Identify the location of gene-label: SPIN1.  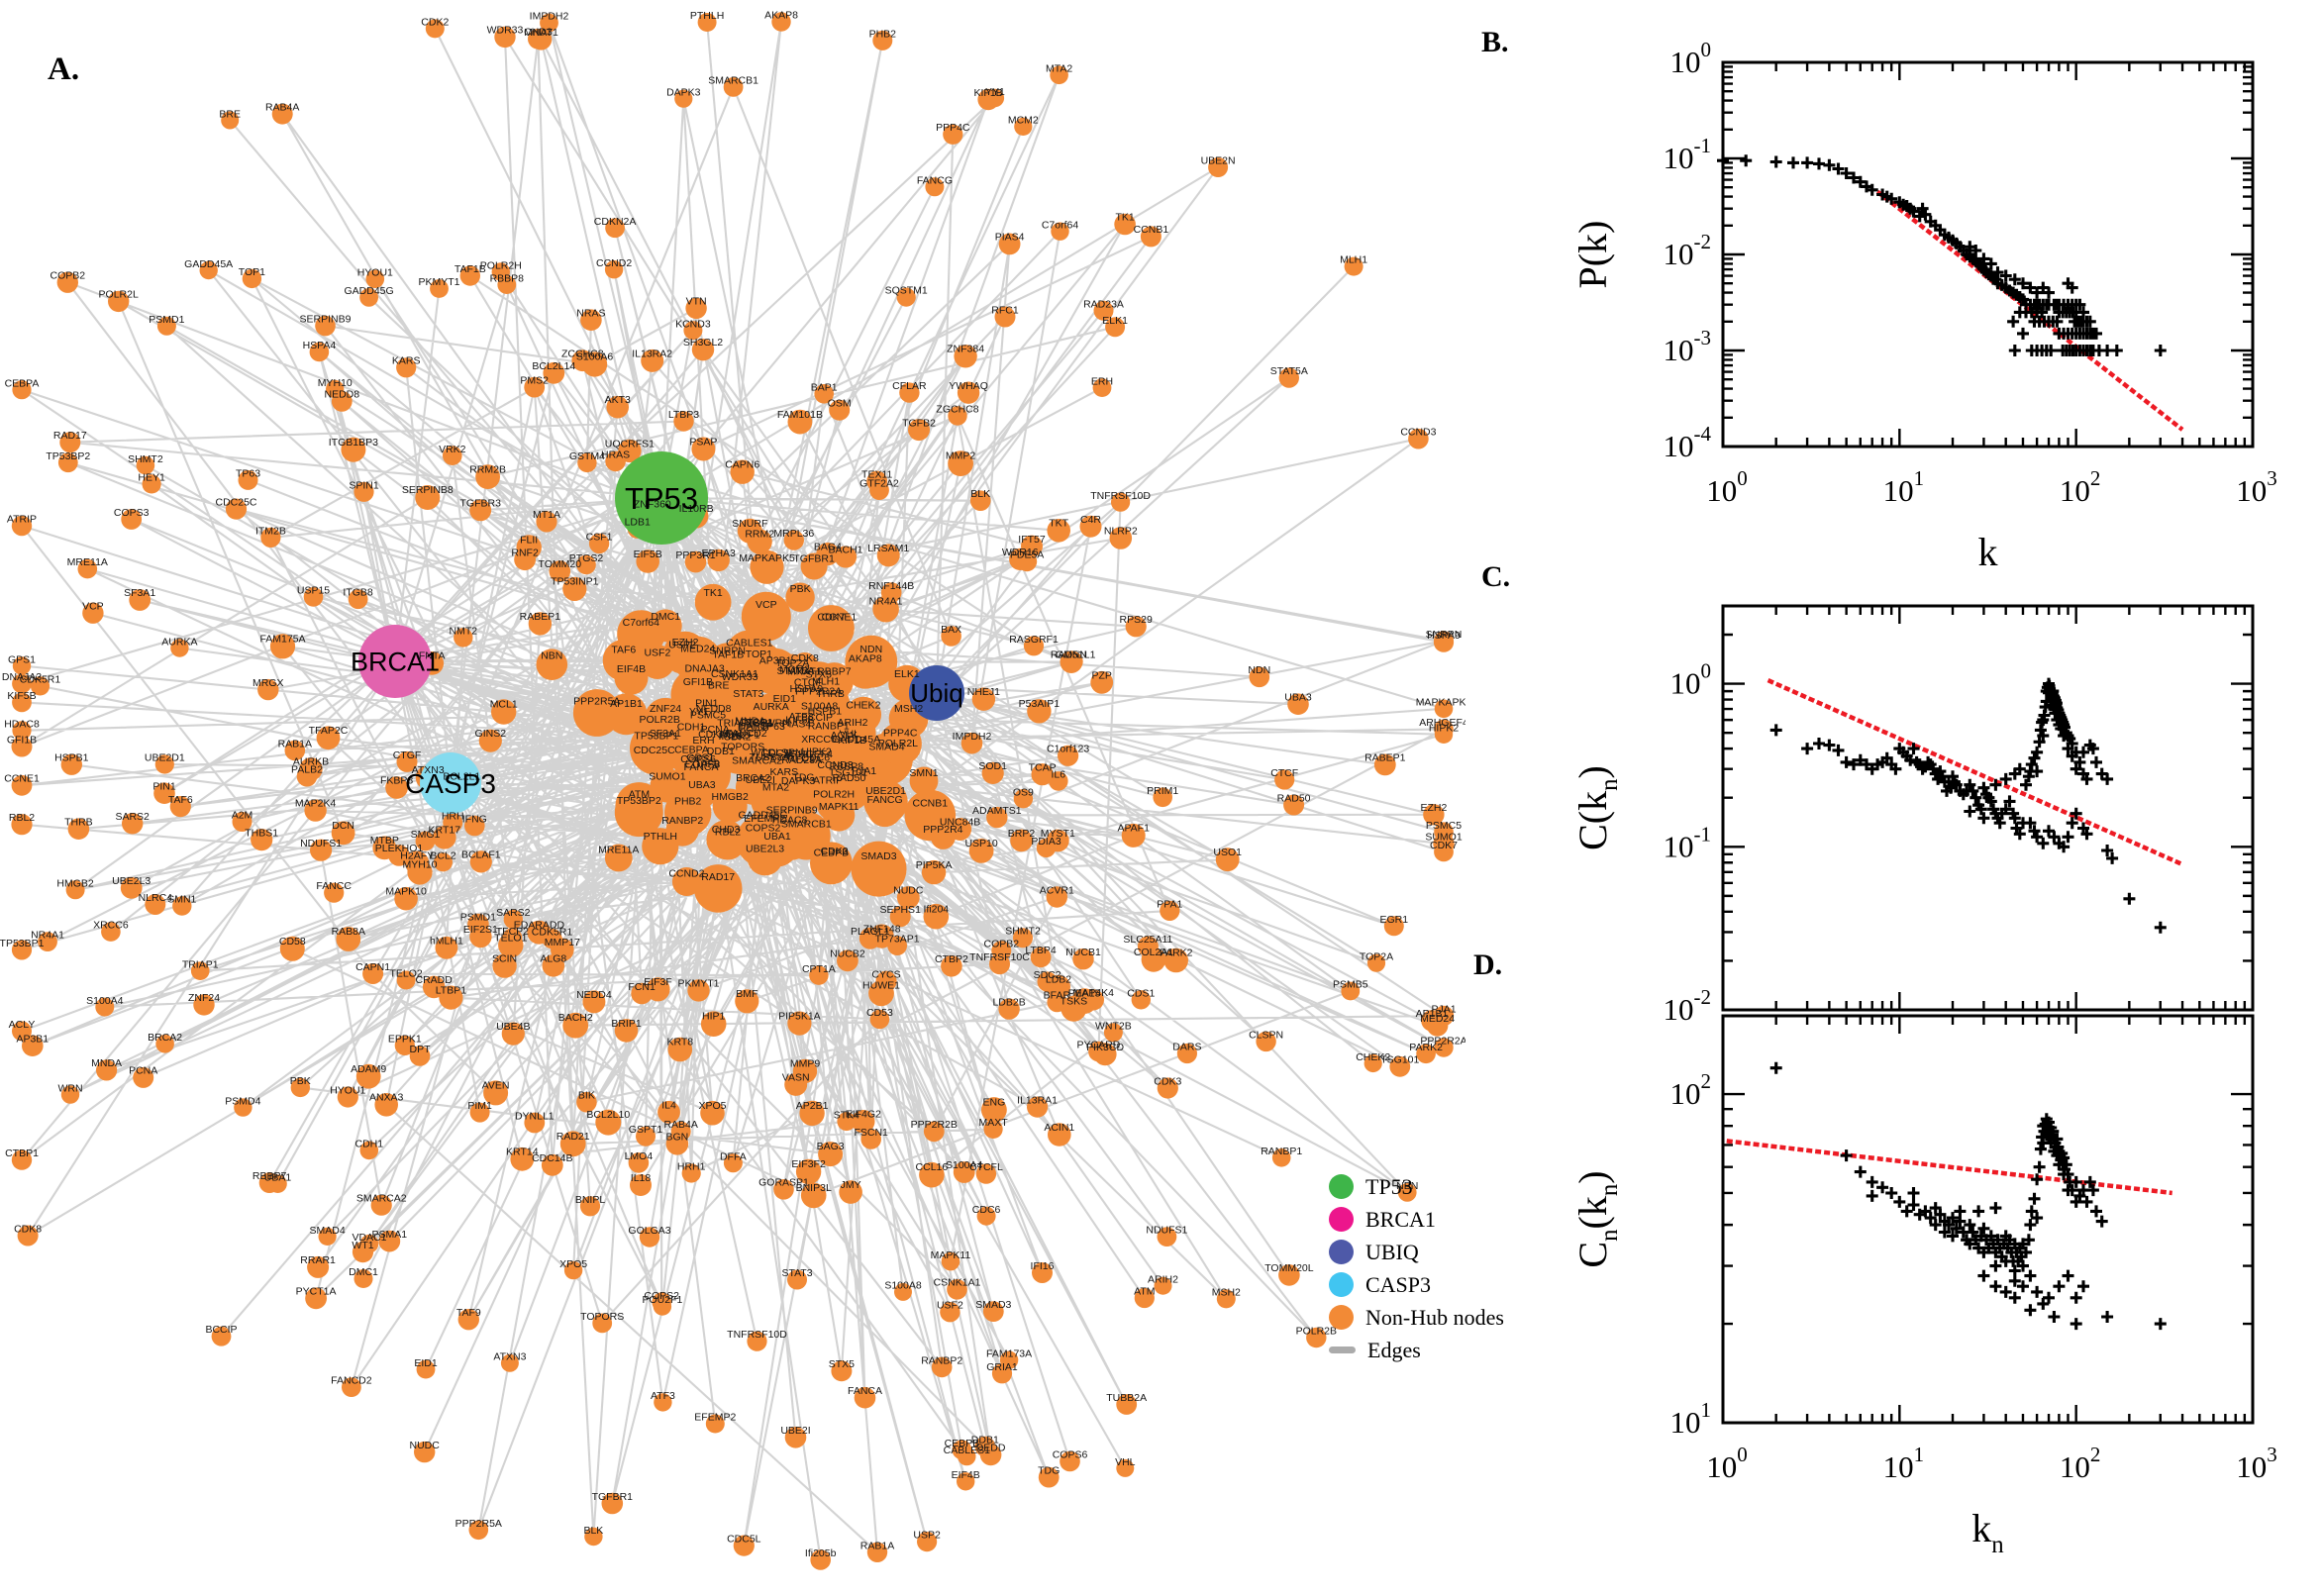
(364, 485).